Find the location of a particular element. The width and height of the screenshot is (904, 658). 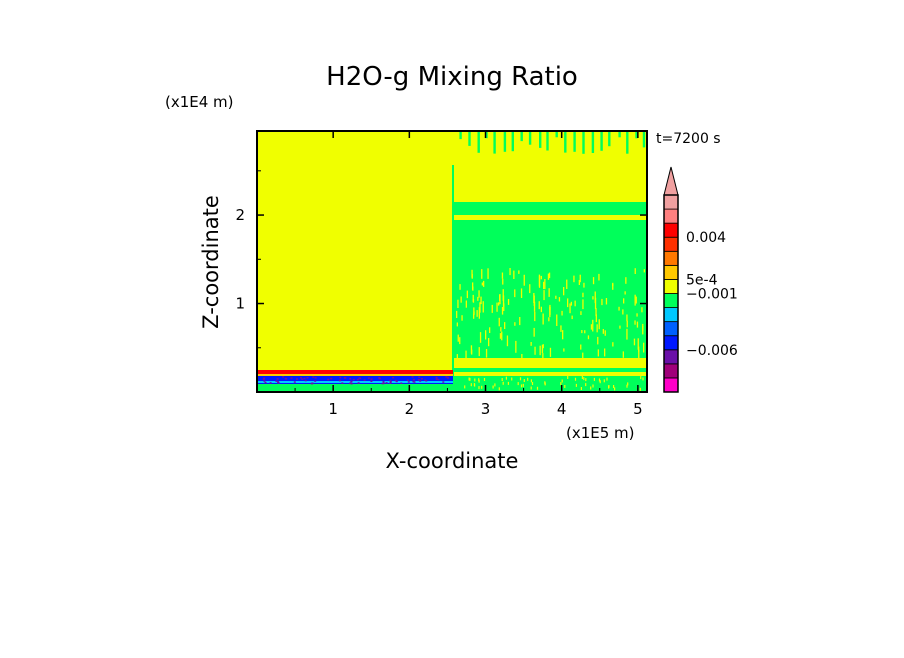

right-upper-band is located at coordinates (550, 207).